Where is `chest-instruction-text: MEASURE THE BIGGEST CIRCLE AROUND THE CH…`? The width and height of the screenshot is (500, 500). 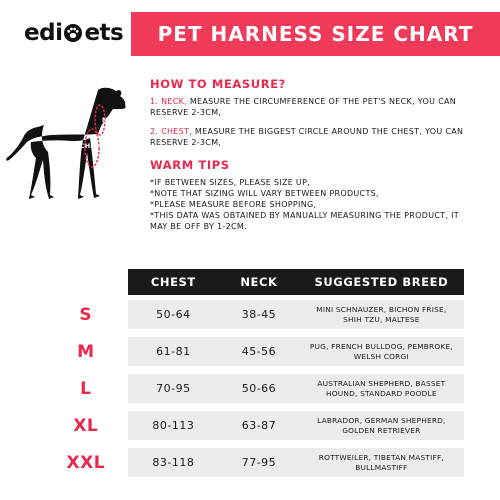
chest-instruction-text: MEASURE THE BIGGEST CIRCLE AROUND THE CH… is located at coordinates (307, 137).